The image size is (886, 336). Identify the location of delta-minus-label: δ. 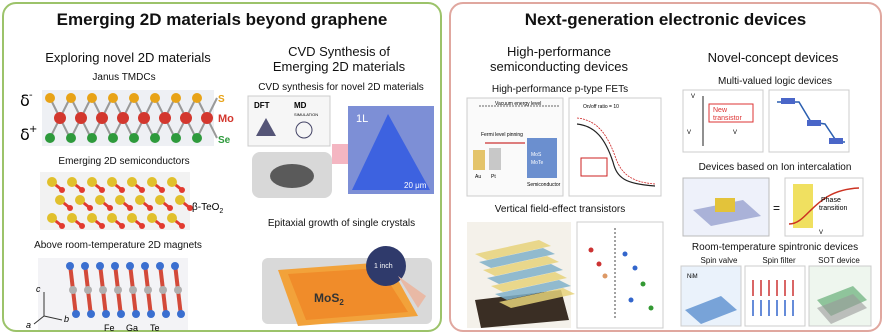
(25, 100).